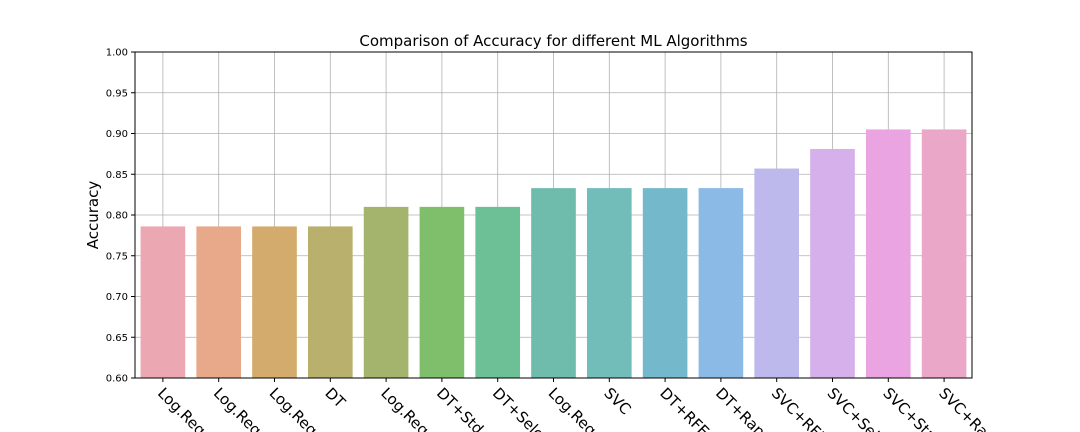 The image size is (1080, 432). Describe the element at coordinates (518, 408) in the screenshot. I see `x-tick-label: DT+Sele` at that location.